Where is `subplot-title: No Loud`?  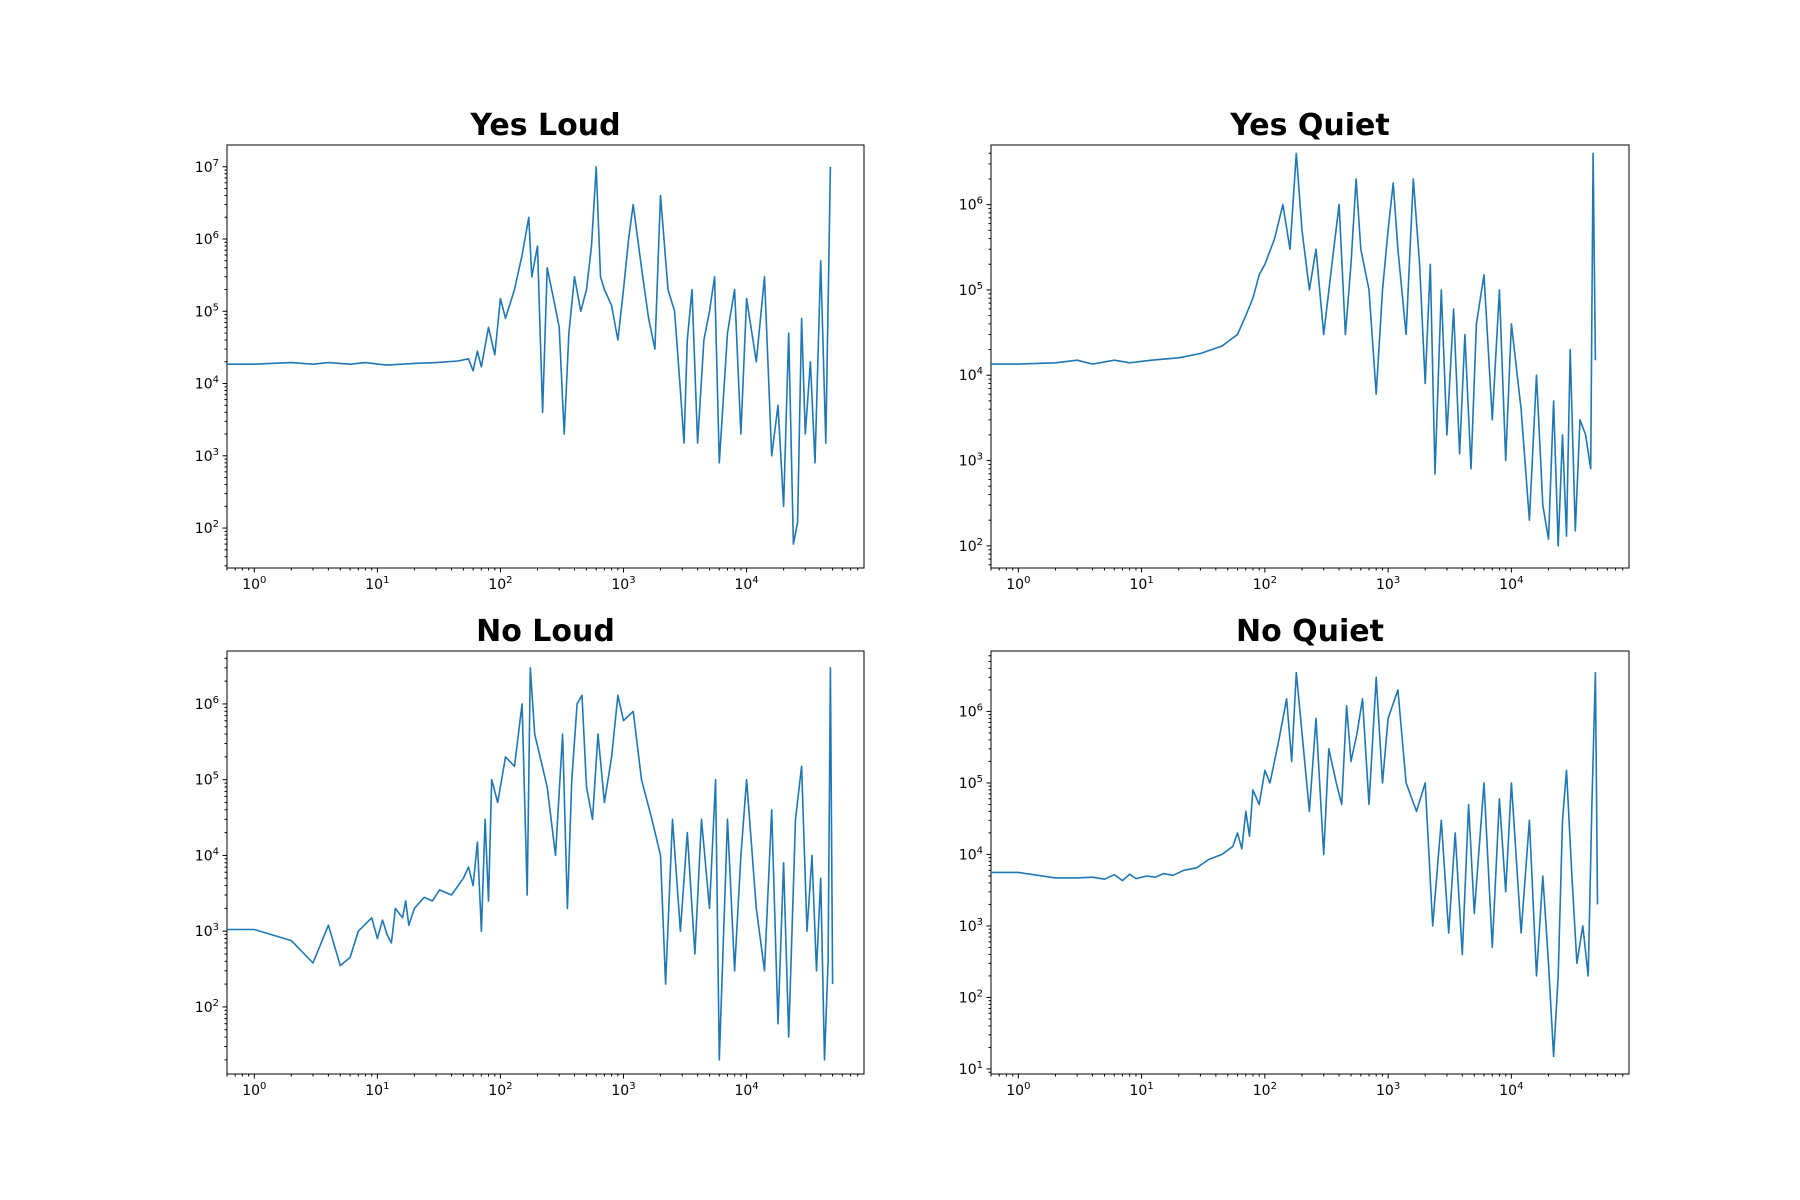 subplot-title: No Loud is located at coordinates (545, 631).